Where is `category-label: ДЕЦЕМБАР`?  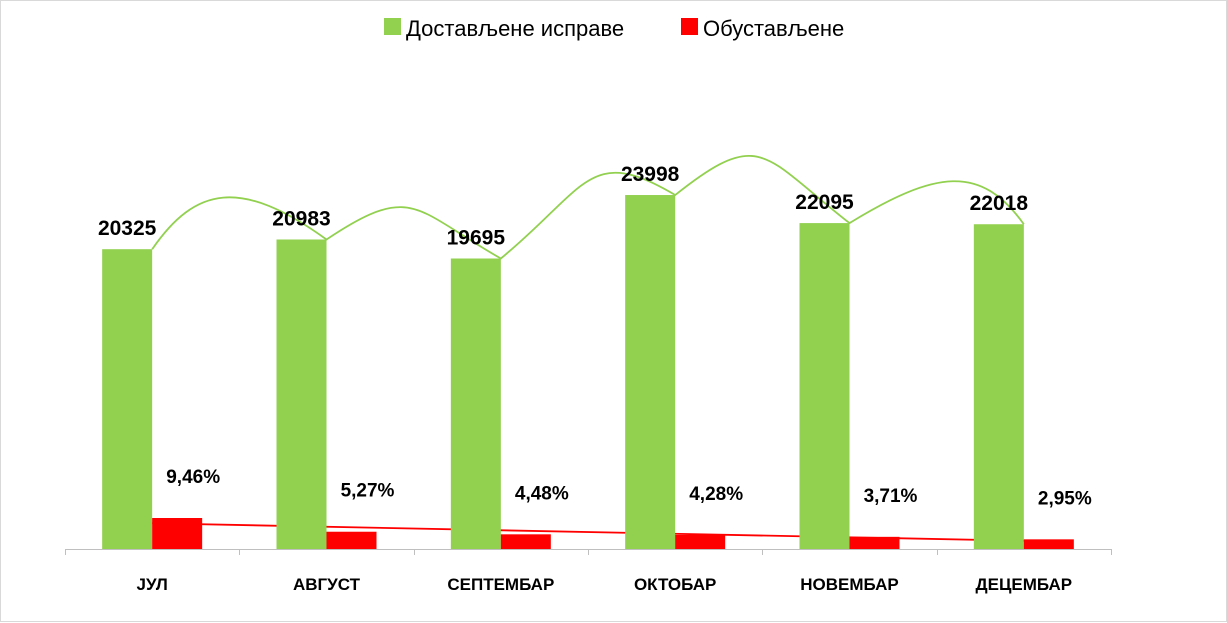 category-label: ДЕЦЕМБАР is located at coordinates (1024, 584).